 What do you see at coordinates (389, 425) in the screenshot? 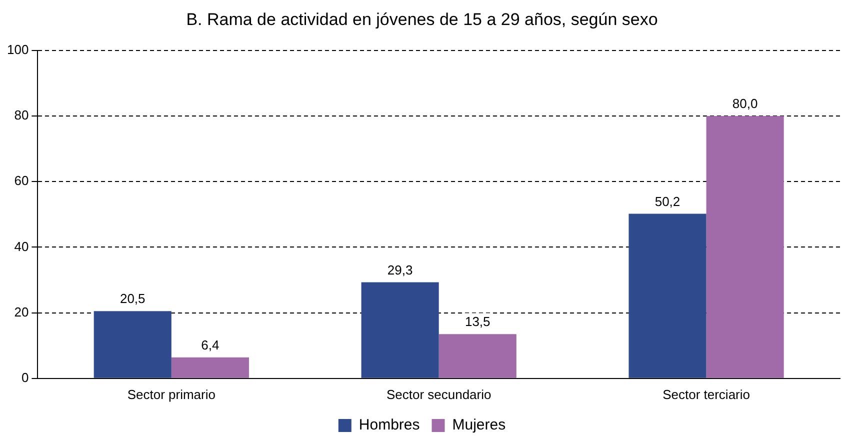
I see `legend-label: Hombres` at bounding box center [389, 425].